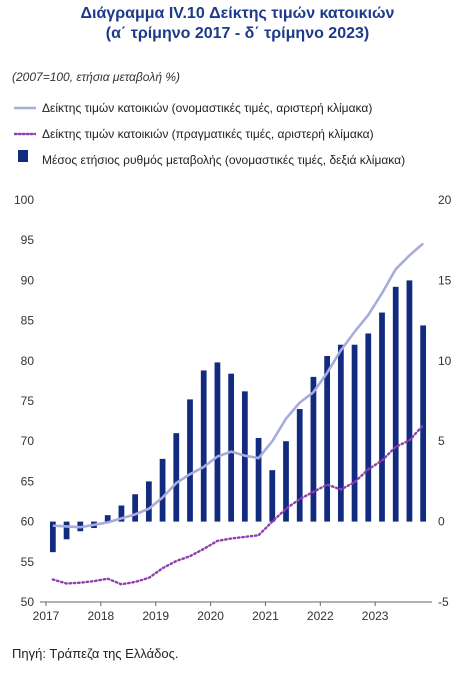  Describe the element at coordinates (28, 280) in the screenshot. I see `left-tick-label: 90` at that location.